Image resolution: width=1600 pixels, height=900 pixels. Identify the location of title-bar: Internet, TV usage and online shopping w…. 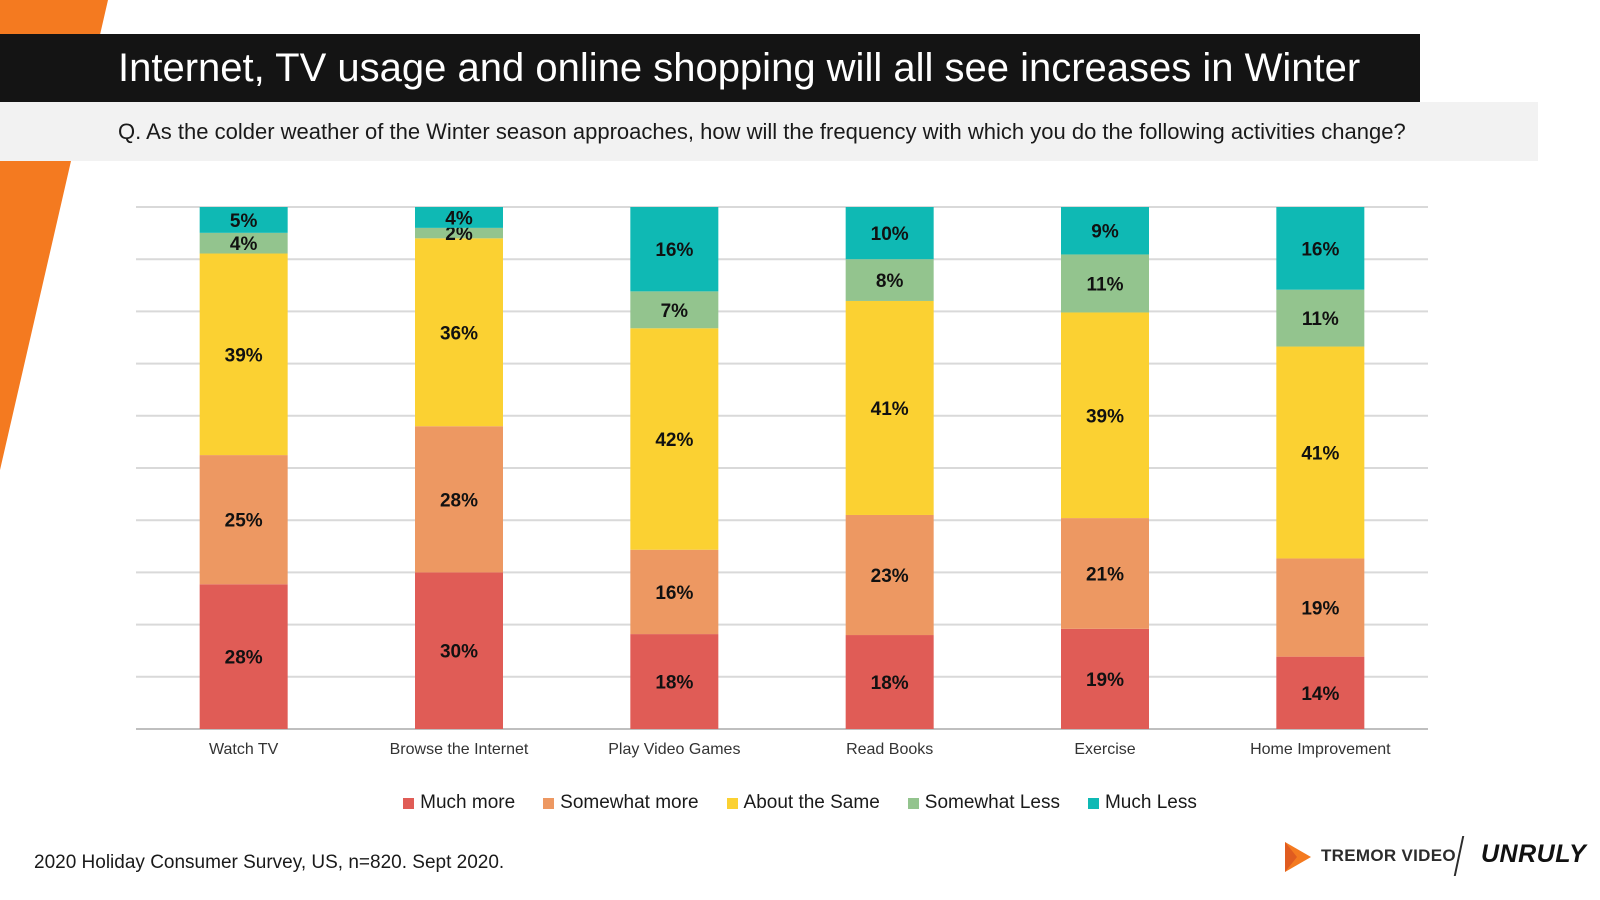
(710, 68).